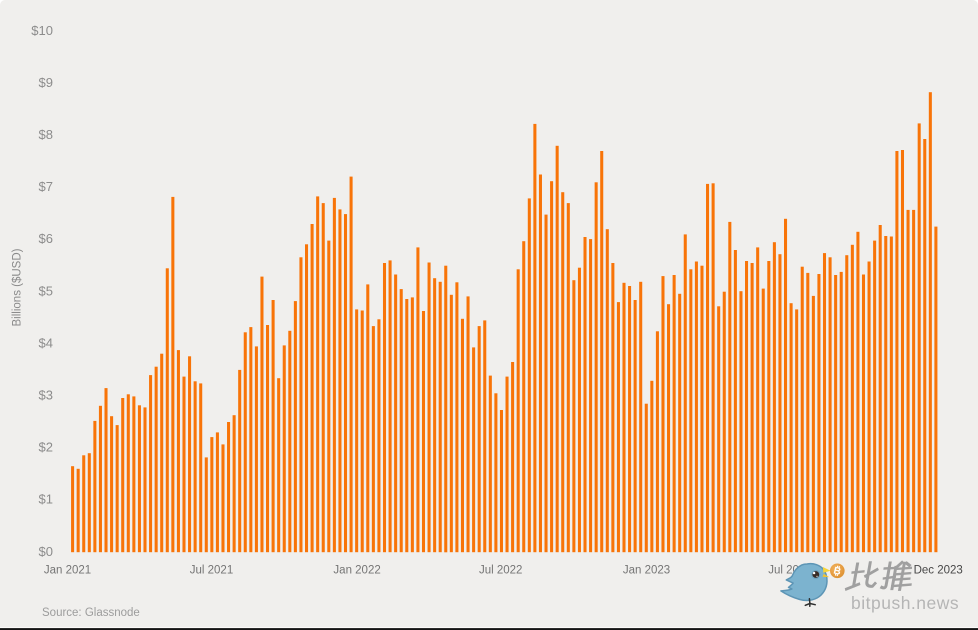 The height and width of the screenshot is (630, 978). What do you see at coordinates (46, 447) in the screenshot?
I see `svg-text: $2` at bounding box center [46, 447].